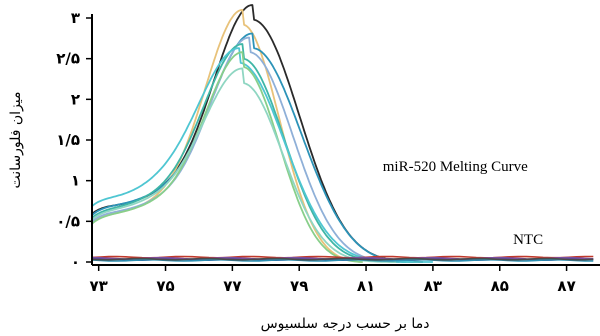 The width and height of the screenshot is (600, 336). What do you see at coordinates (500, 286) in the screenshot?
I see `x-tick-label: ۸۵` at bounding box center [500, 286].